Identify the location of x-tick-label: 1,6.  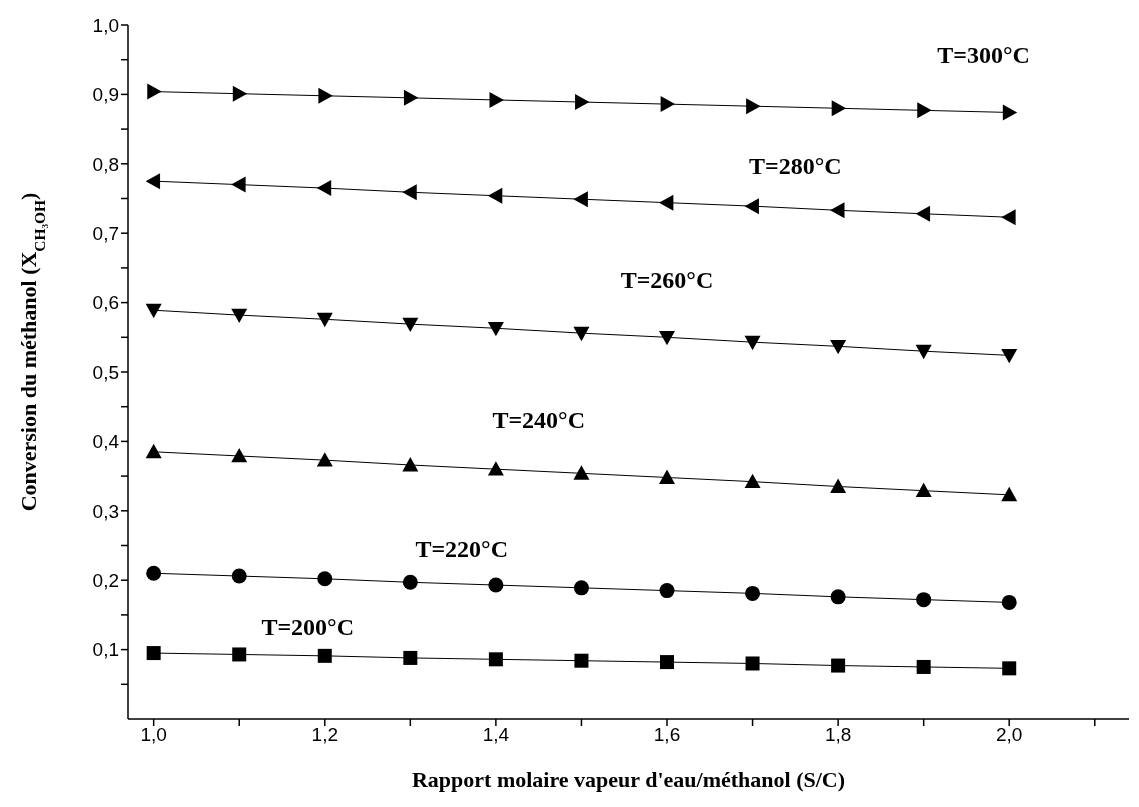
(667, 735).